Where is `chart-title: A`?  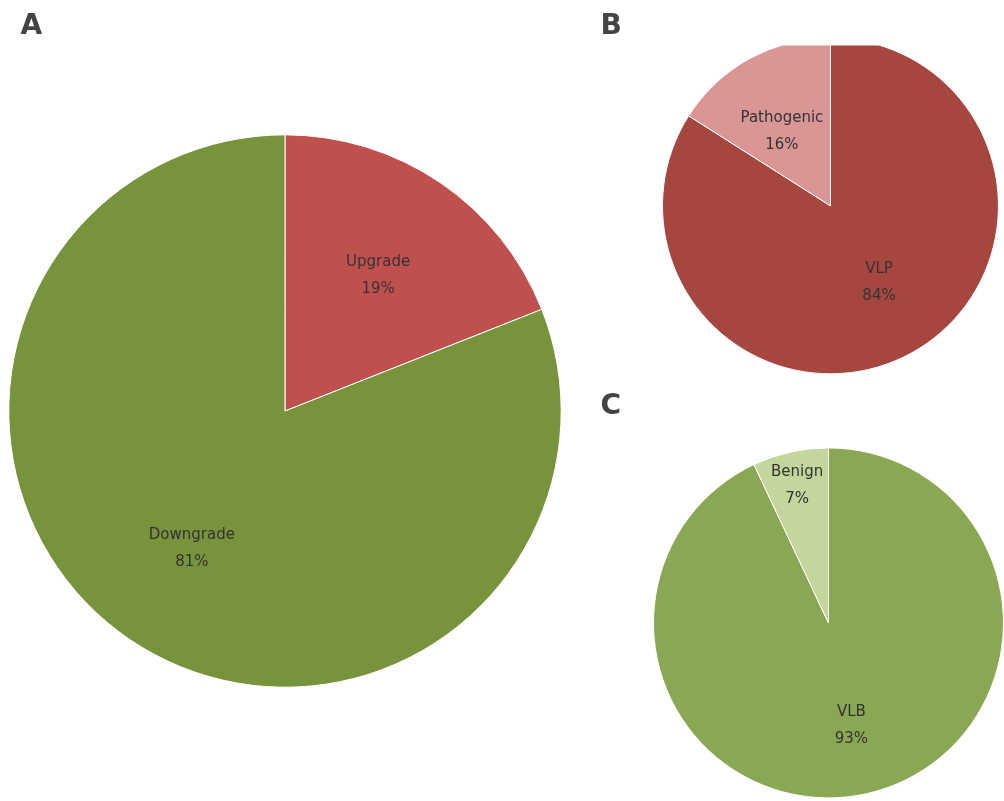 chart-title: A is located at coordinates (31, 24).